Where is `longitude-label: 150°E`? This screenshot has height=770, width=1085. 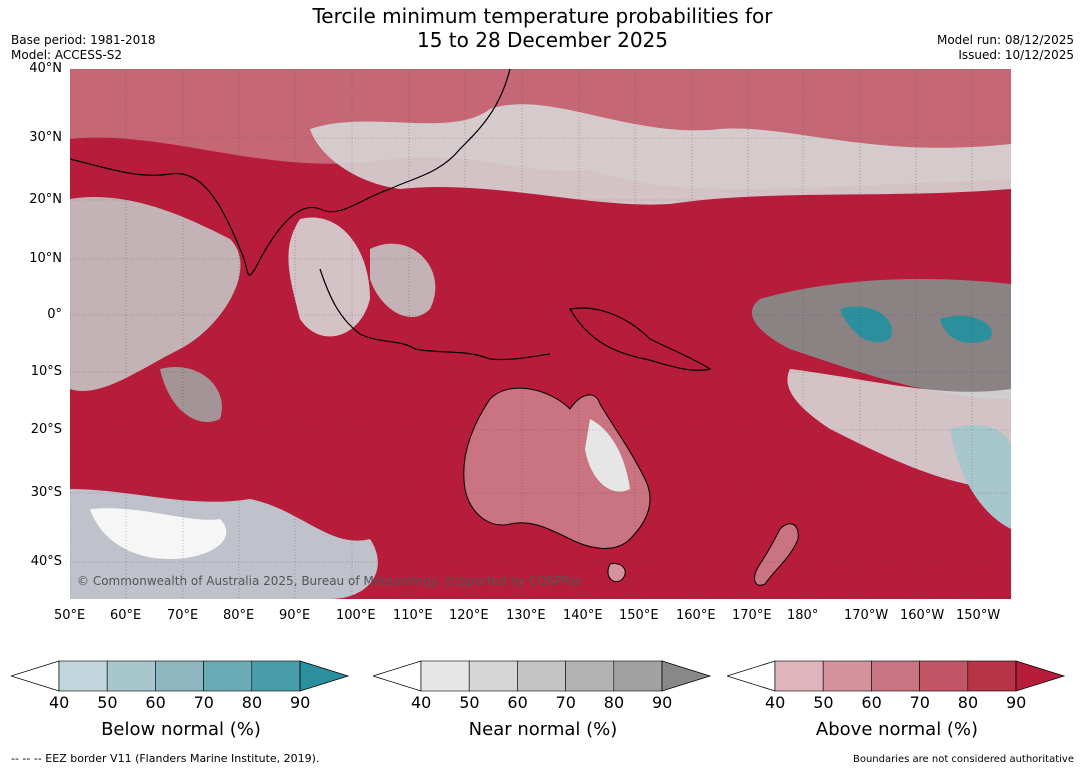
longitude-label: 150°E is located at coordinates (639, 615).